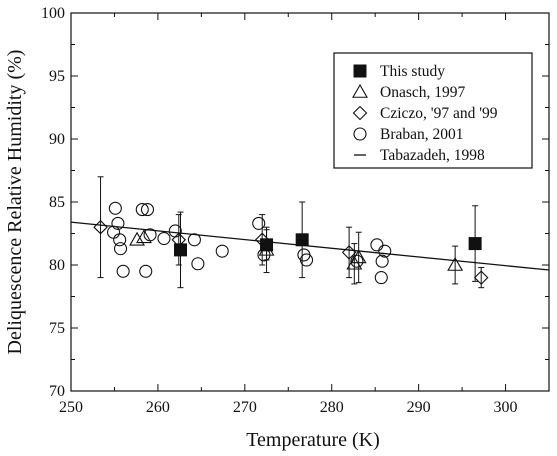 This screenshot has width=557, height=456. What do you see at coordinates (439, 113) in the screenshot?
I see `legend-label: Cziczo, '97 and '99` at bounding box center [439, 113].